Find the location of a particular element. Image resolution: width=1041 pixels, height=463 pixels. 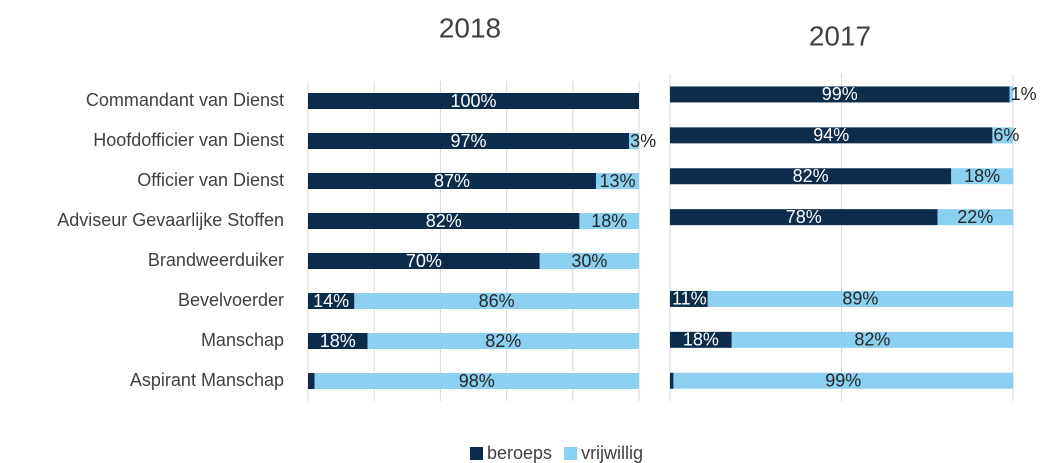

category-label: Brandweerduiker is located at coordinates (216, 260).